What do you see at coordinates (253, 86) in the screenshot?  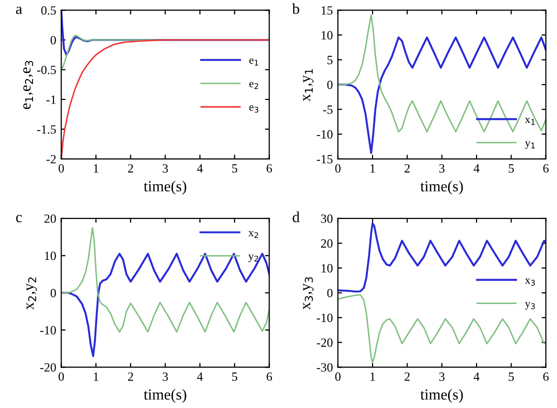 I see `legend-label: e$_{2}$` at bounding box center [253, 86].